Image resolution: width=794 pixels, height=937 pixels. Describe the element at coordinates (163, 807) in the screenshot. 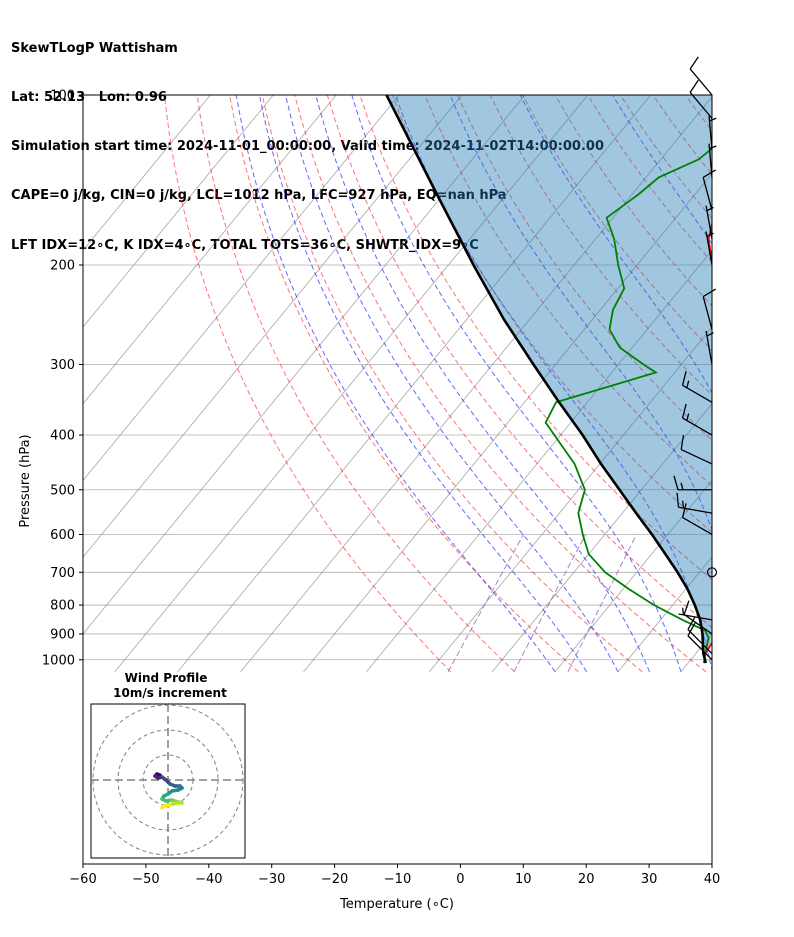

I see `hodograph-trace` at that location.